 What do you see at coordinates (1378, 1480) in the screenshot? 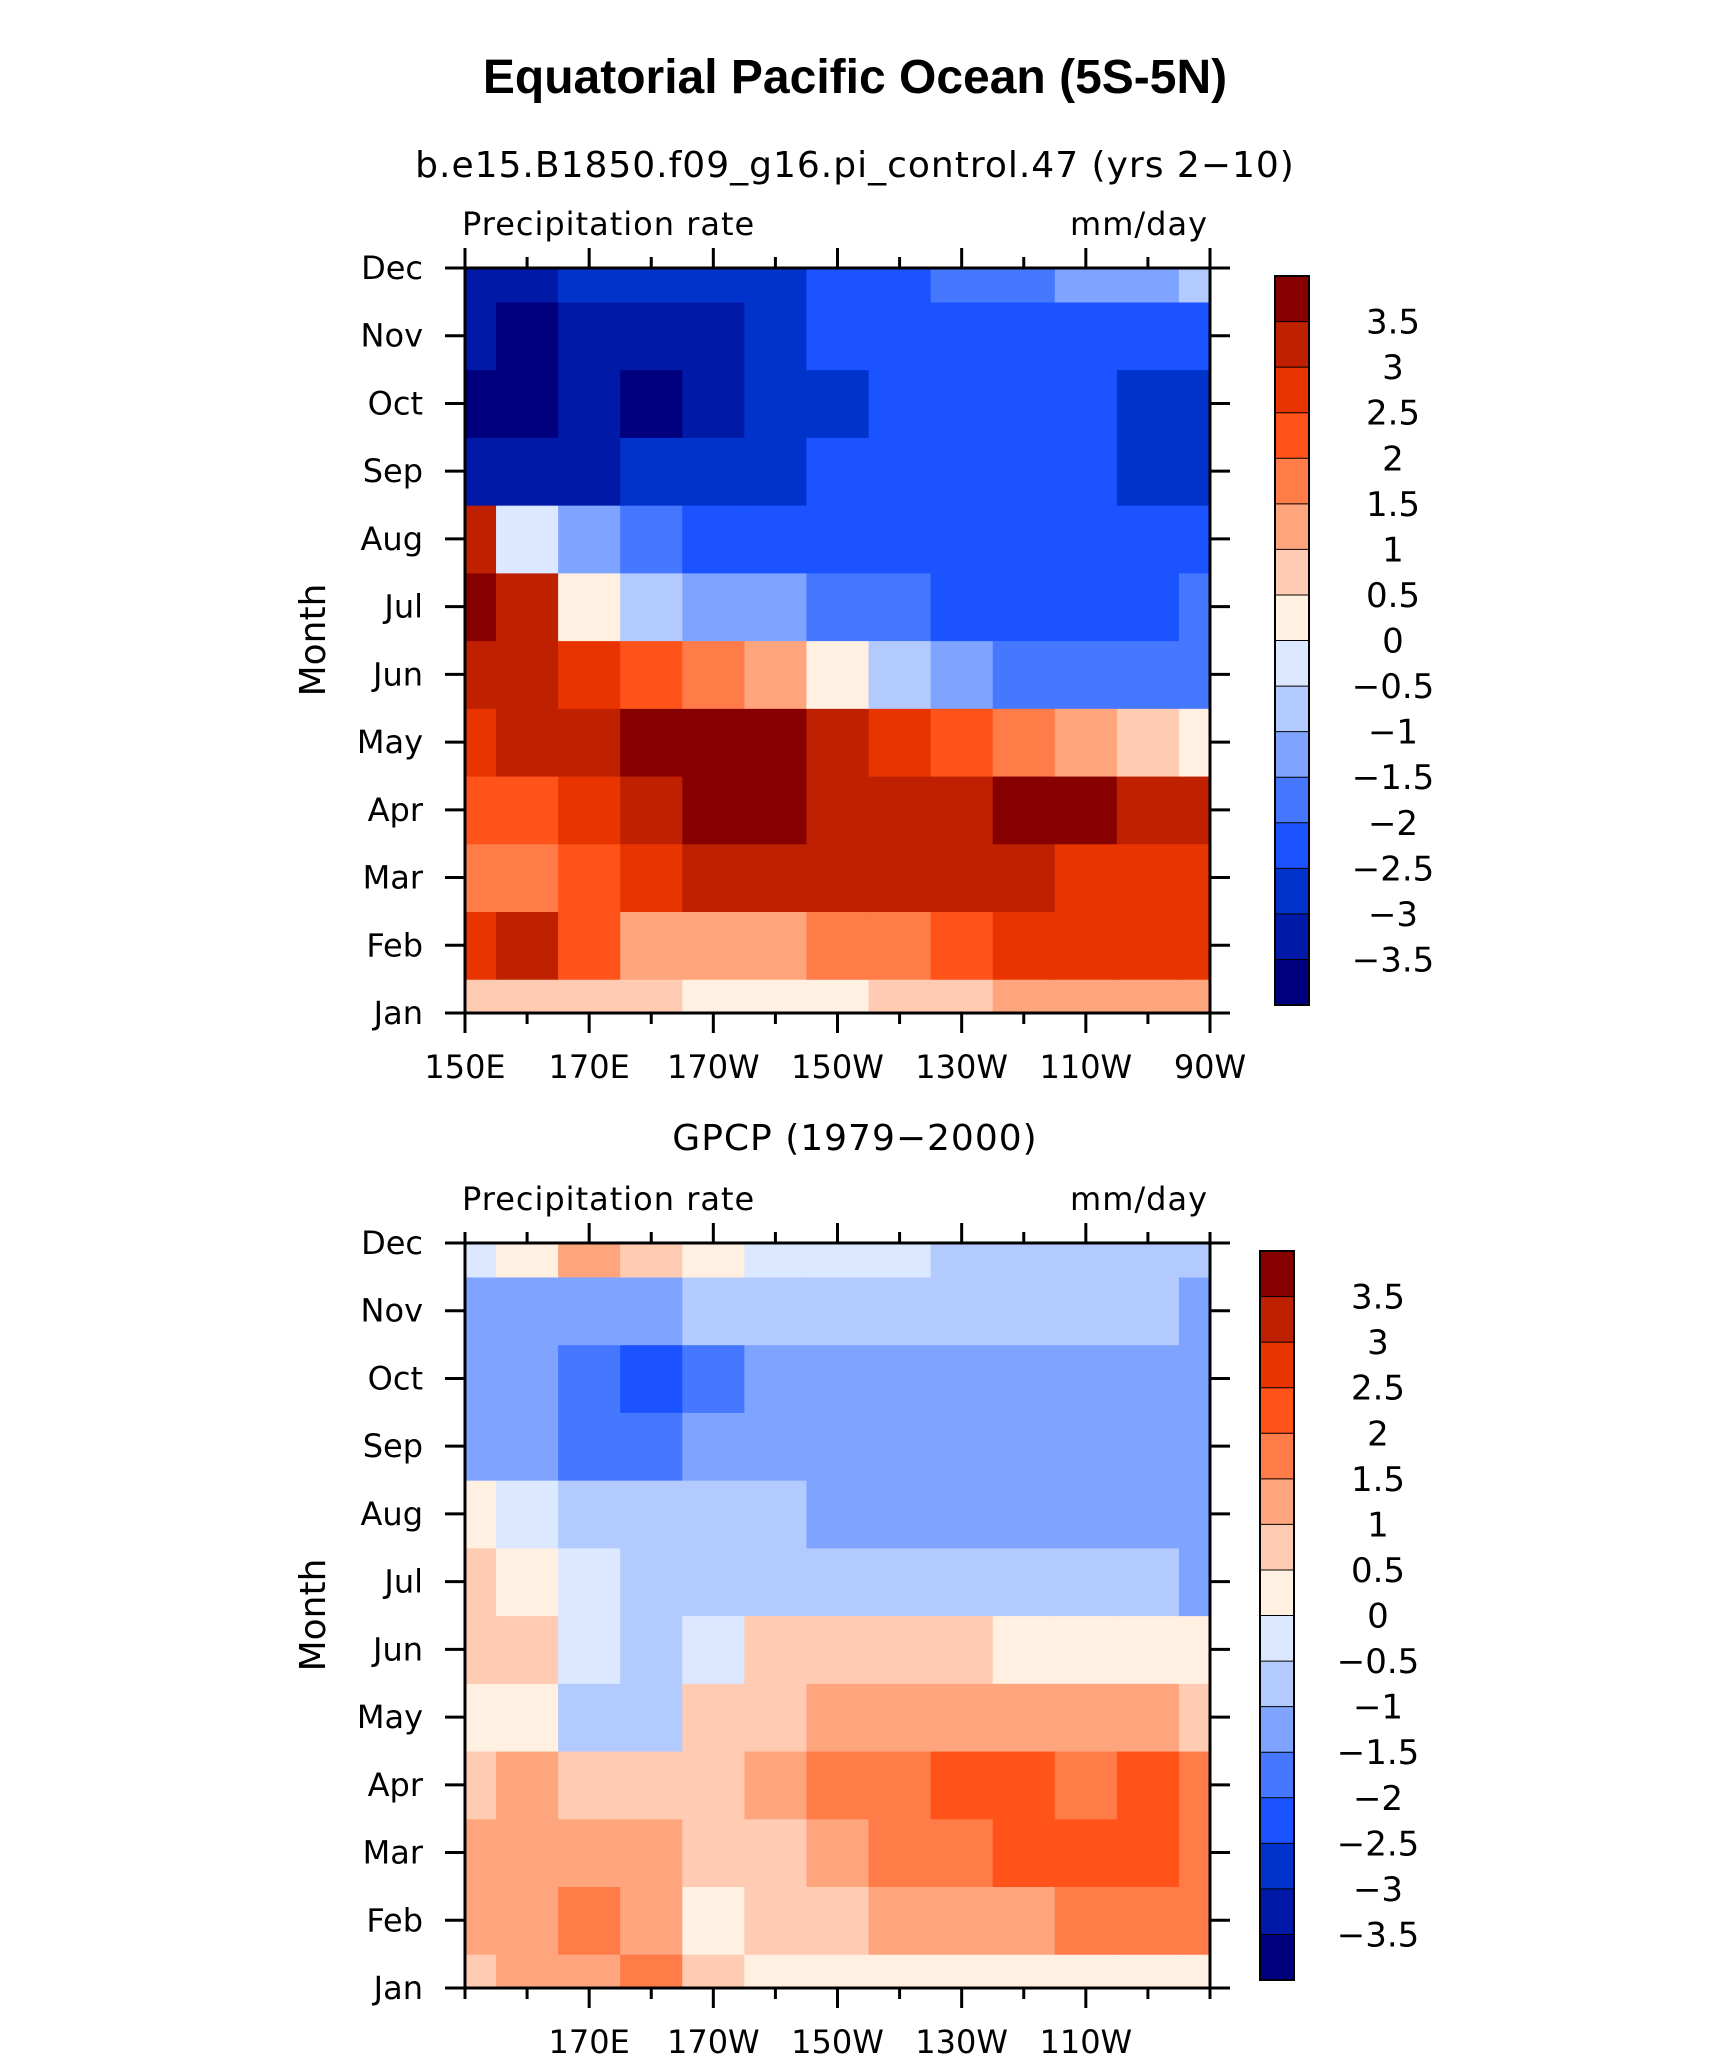
I see `colorbar-label: 1.5` at bounding box center [1378, 1480].